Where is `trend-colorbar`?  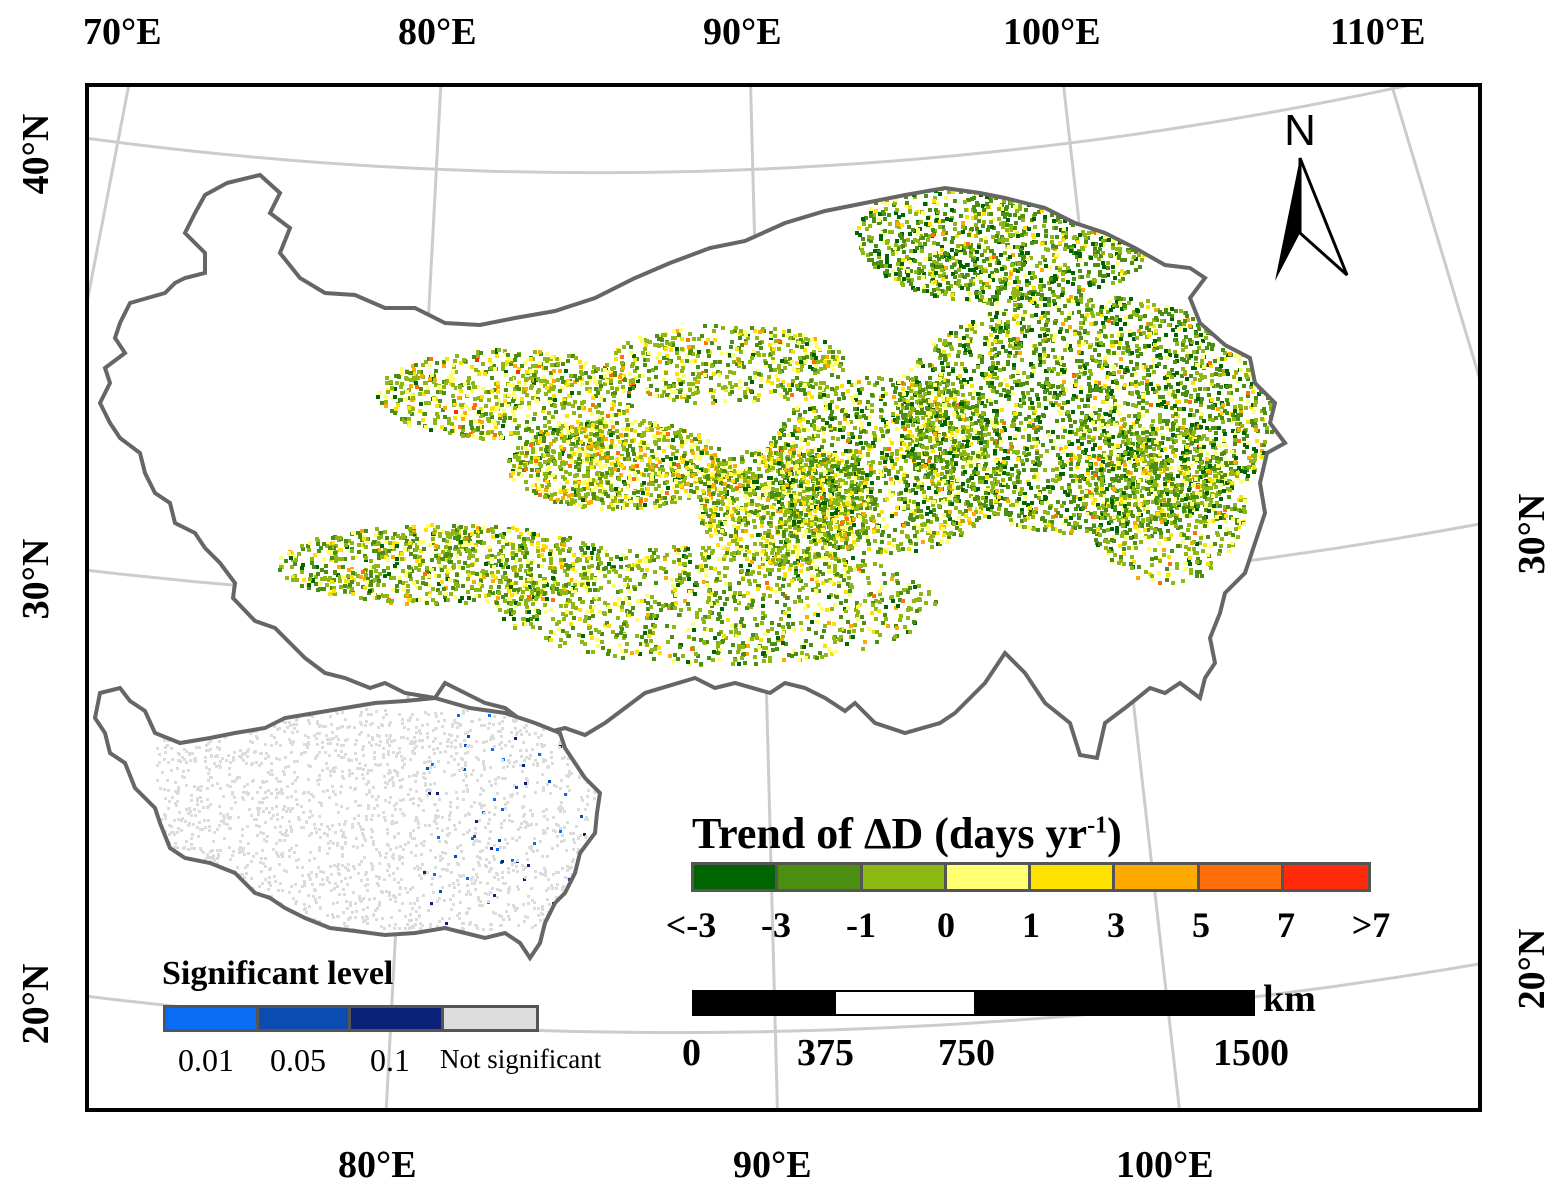
trend-colorbar is located at coordinates (1031, 877).